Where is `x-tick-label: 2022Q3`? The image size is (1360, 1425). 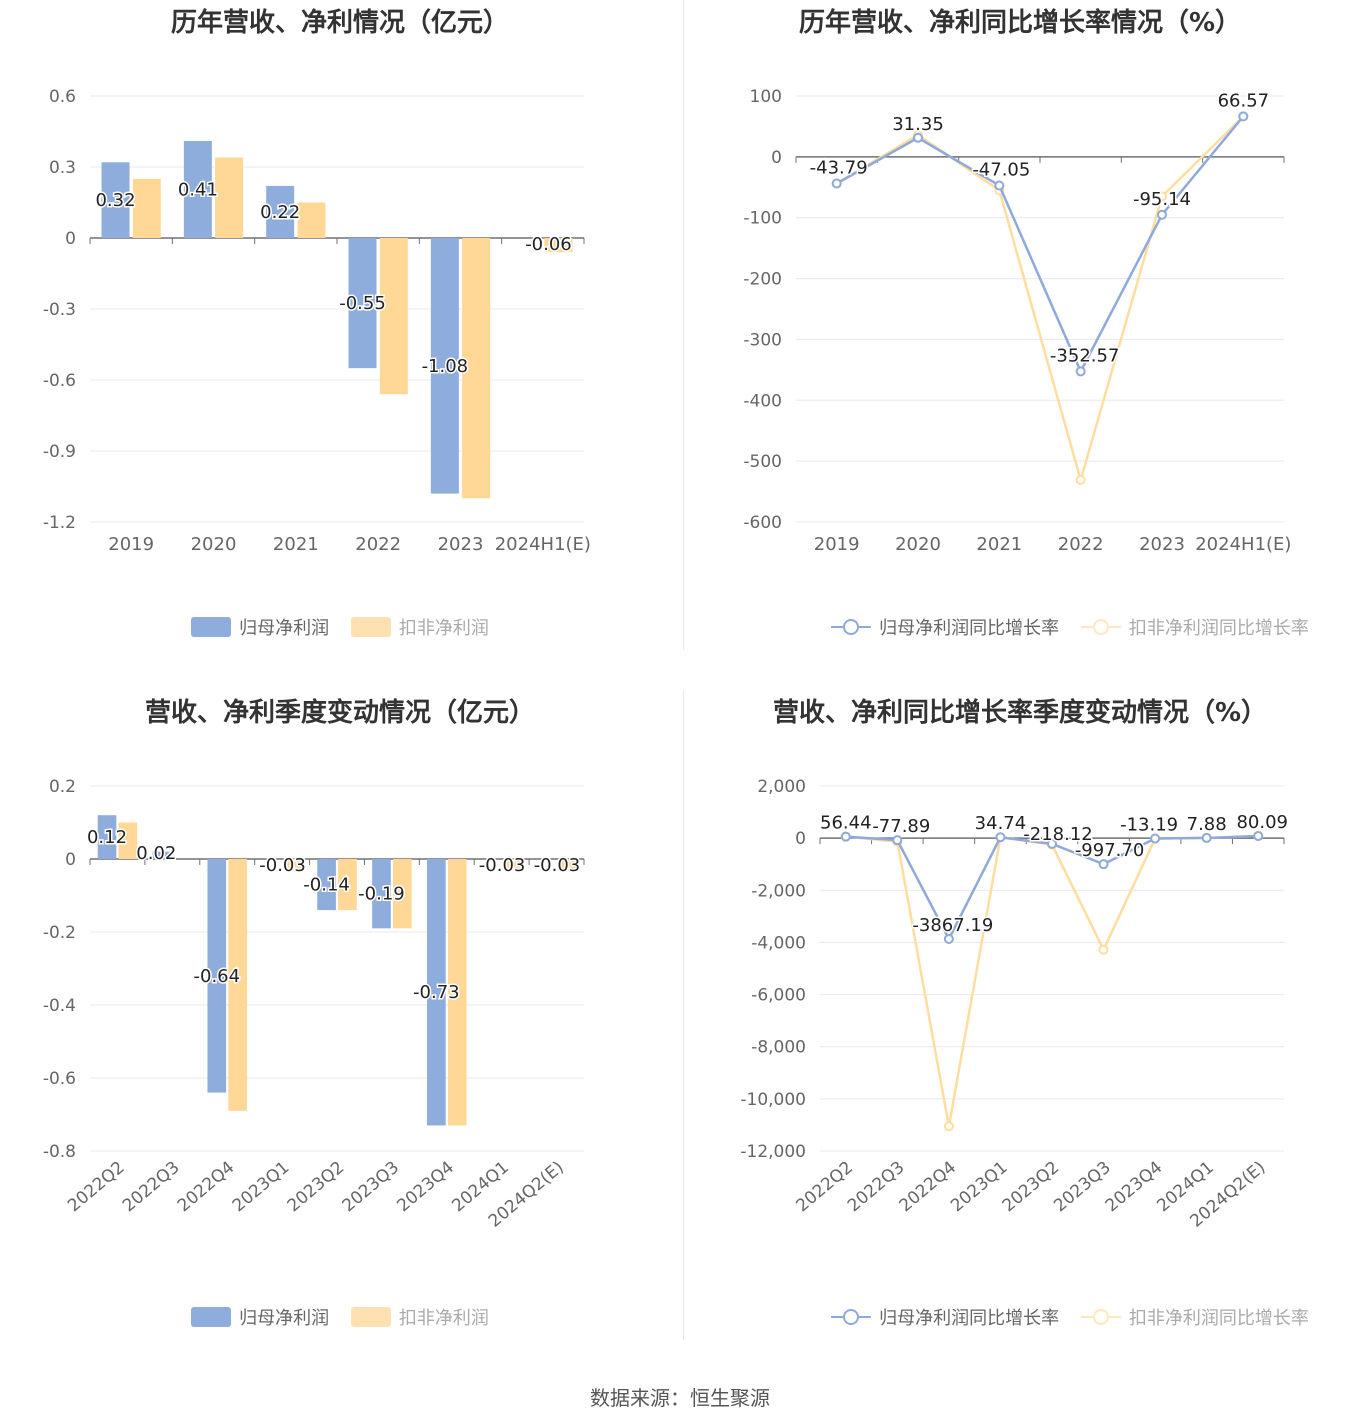
x-tick-label: 2022Q3 is located at coordinates (876, 1187).